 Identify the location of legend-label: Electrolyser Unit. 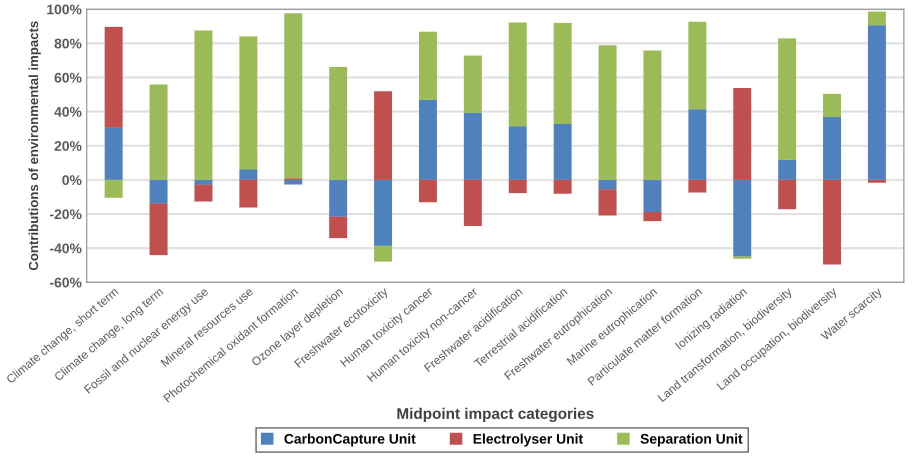
(528, 440).